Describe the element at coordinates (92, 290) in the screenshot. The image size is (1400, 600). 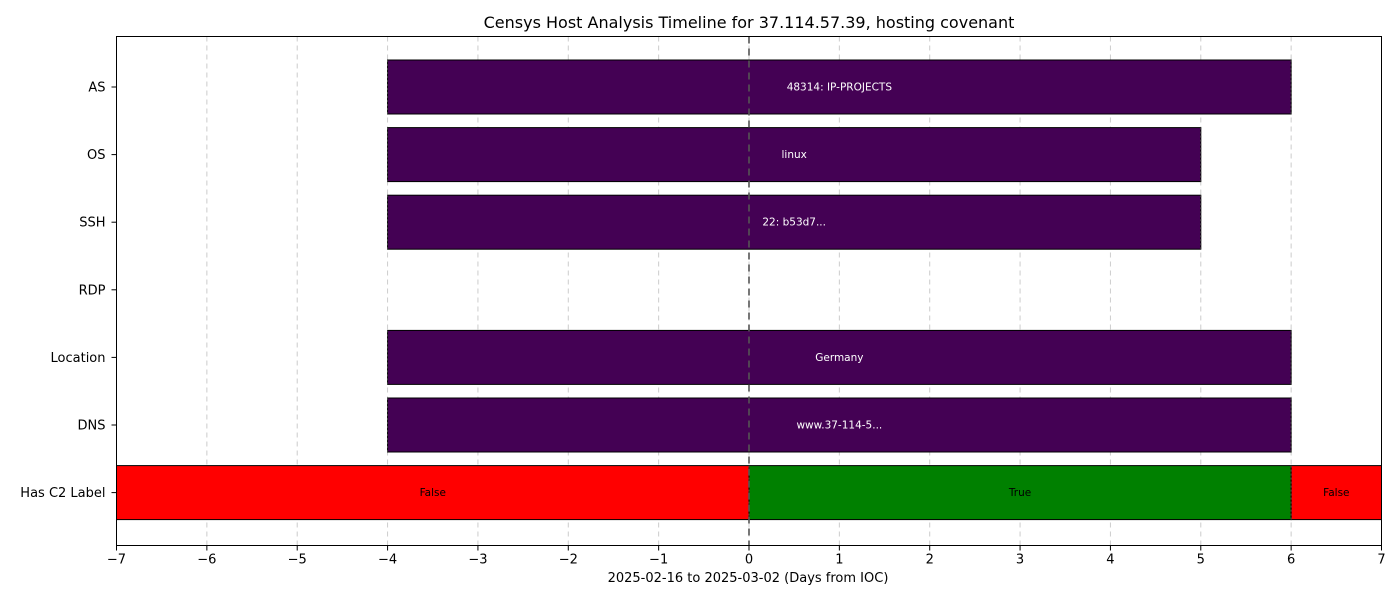
I see `y-tick-label: RDP` at that location.